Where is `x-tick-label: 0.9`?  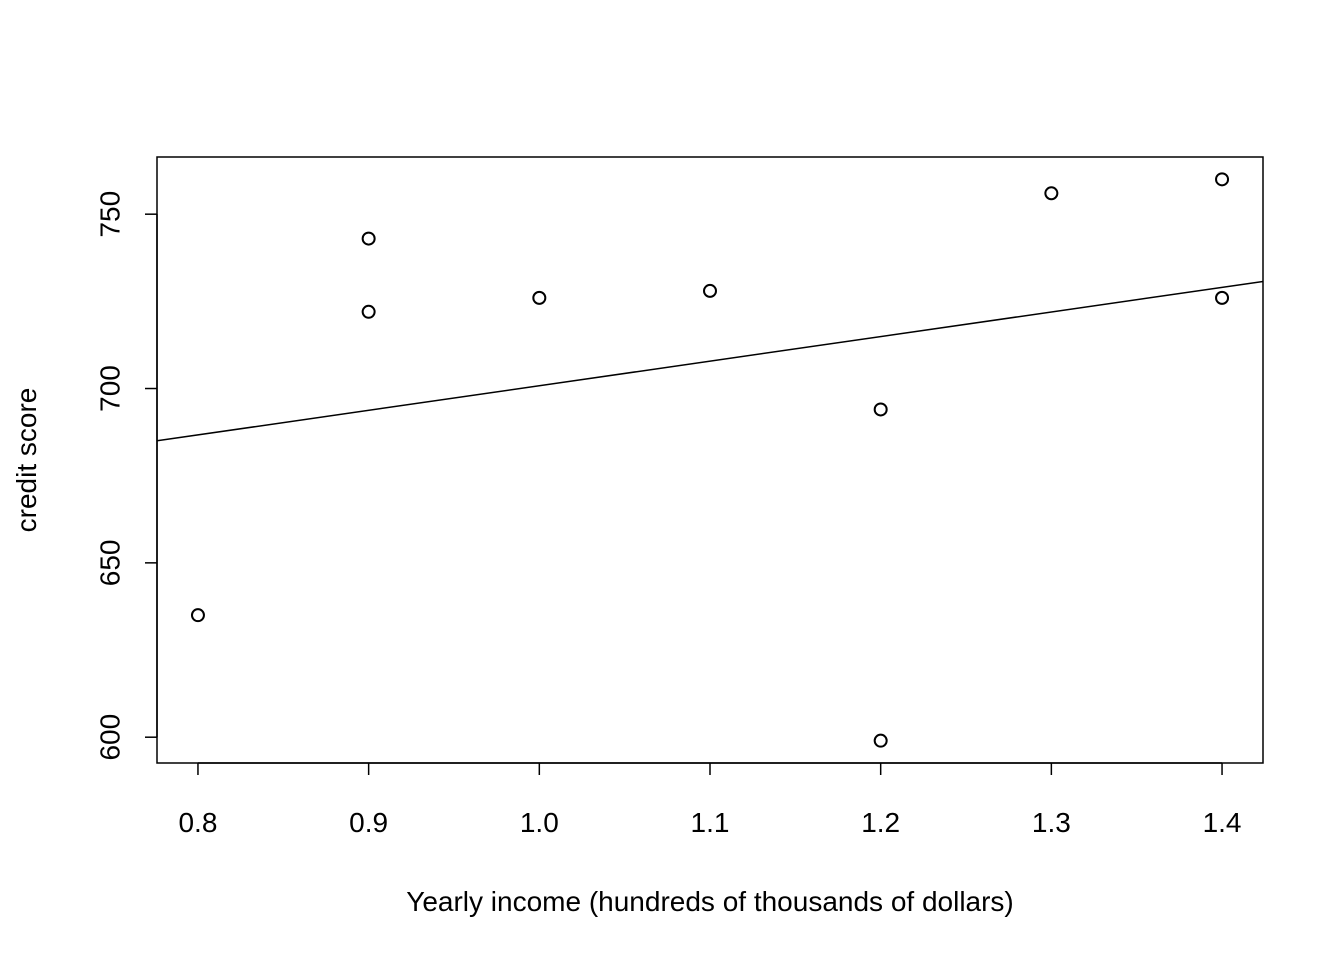
x-tick-label: 0.9 is located at coordinates (368, 822).